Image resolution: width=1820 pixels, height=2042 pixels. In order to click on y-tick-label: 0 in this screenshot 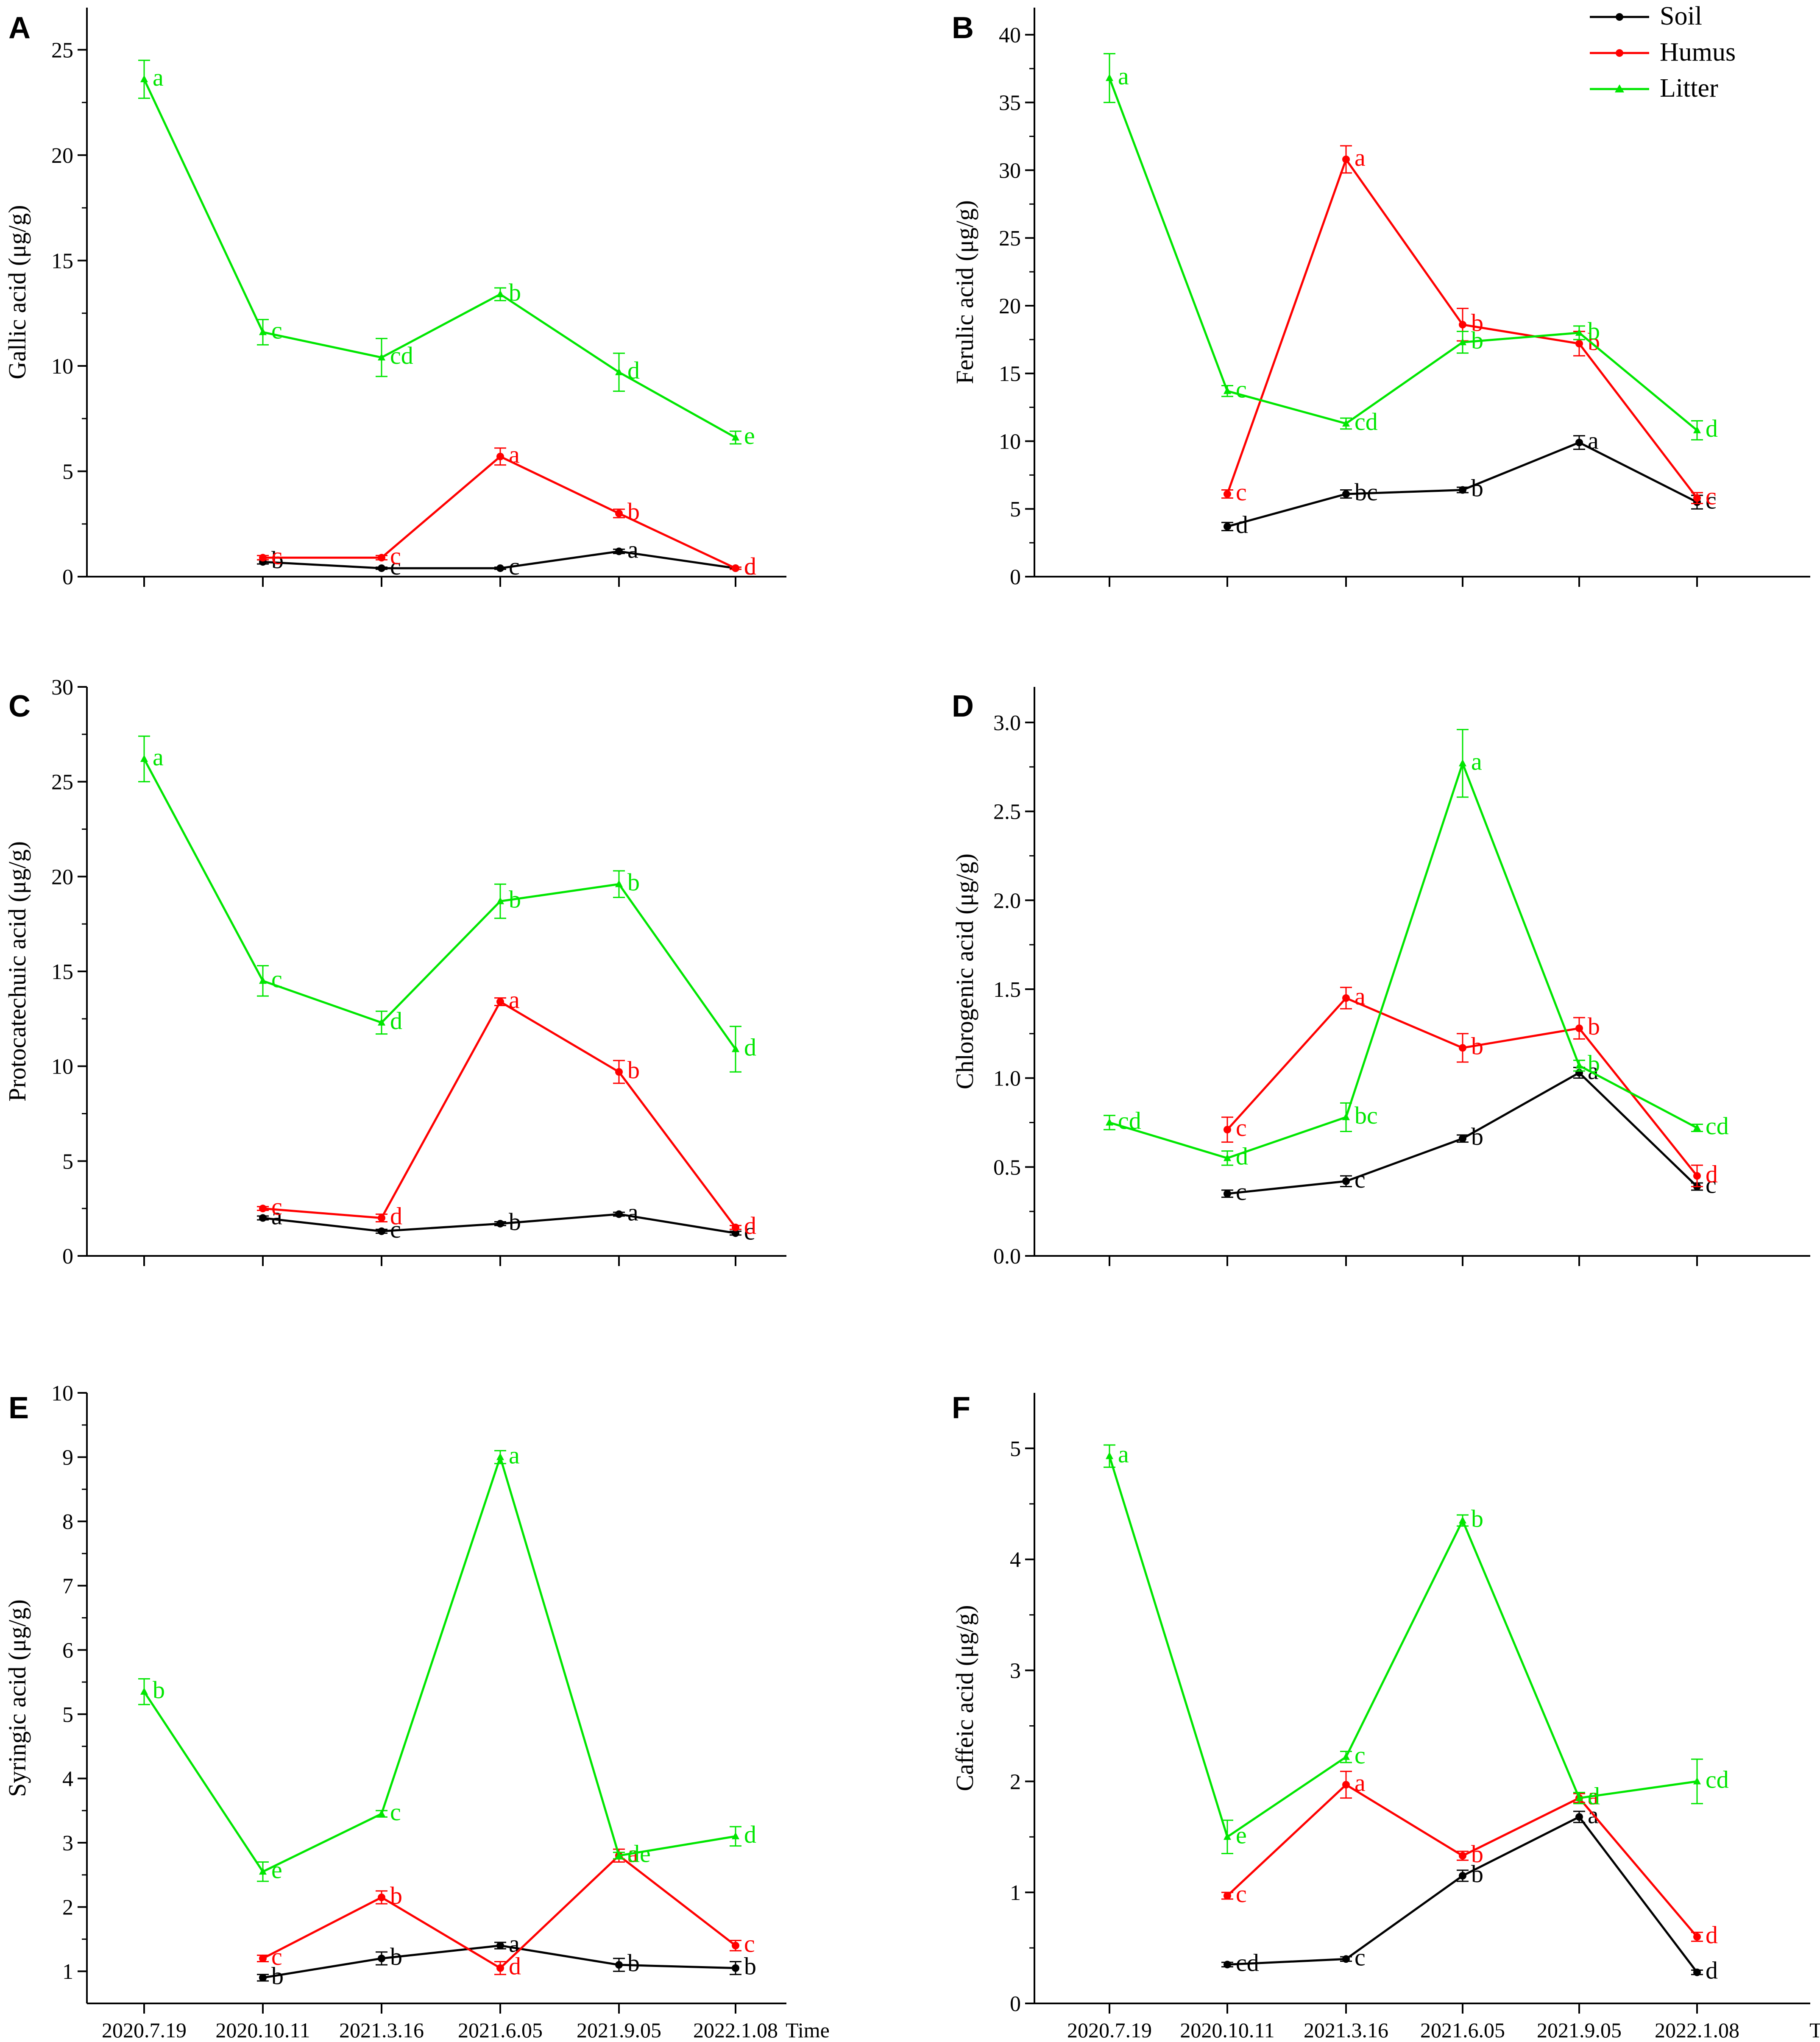, I will do `click(67, 577)`.